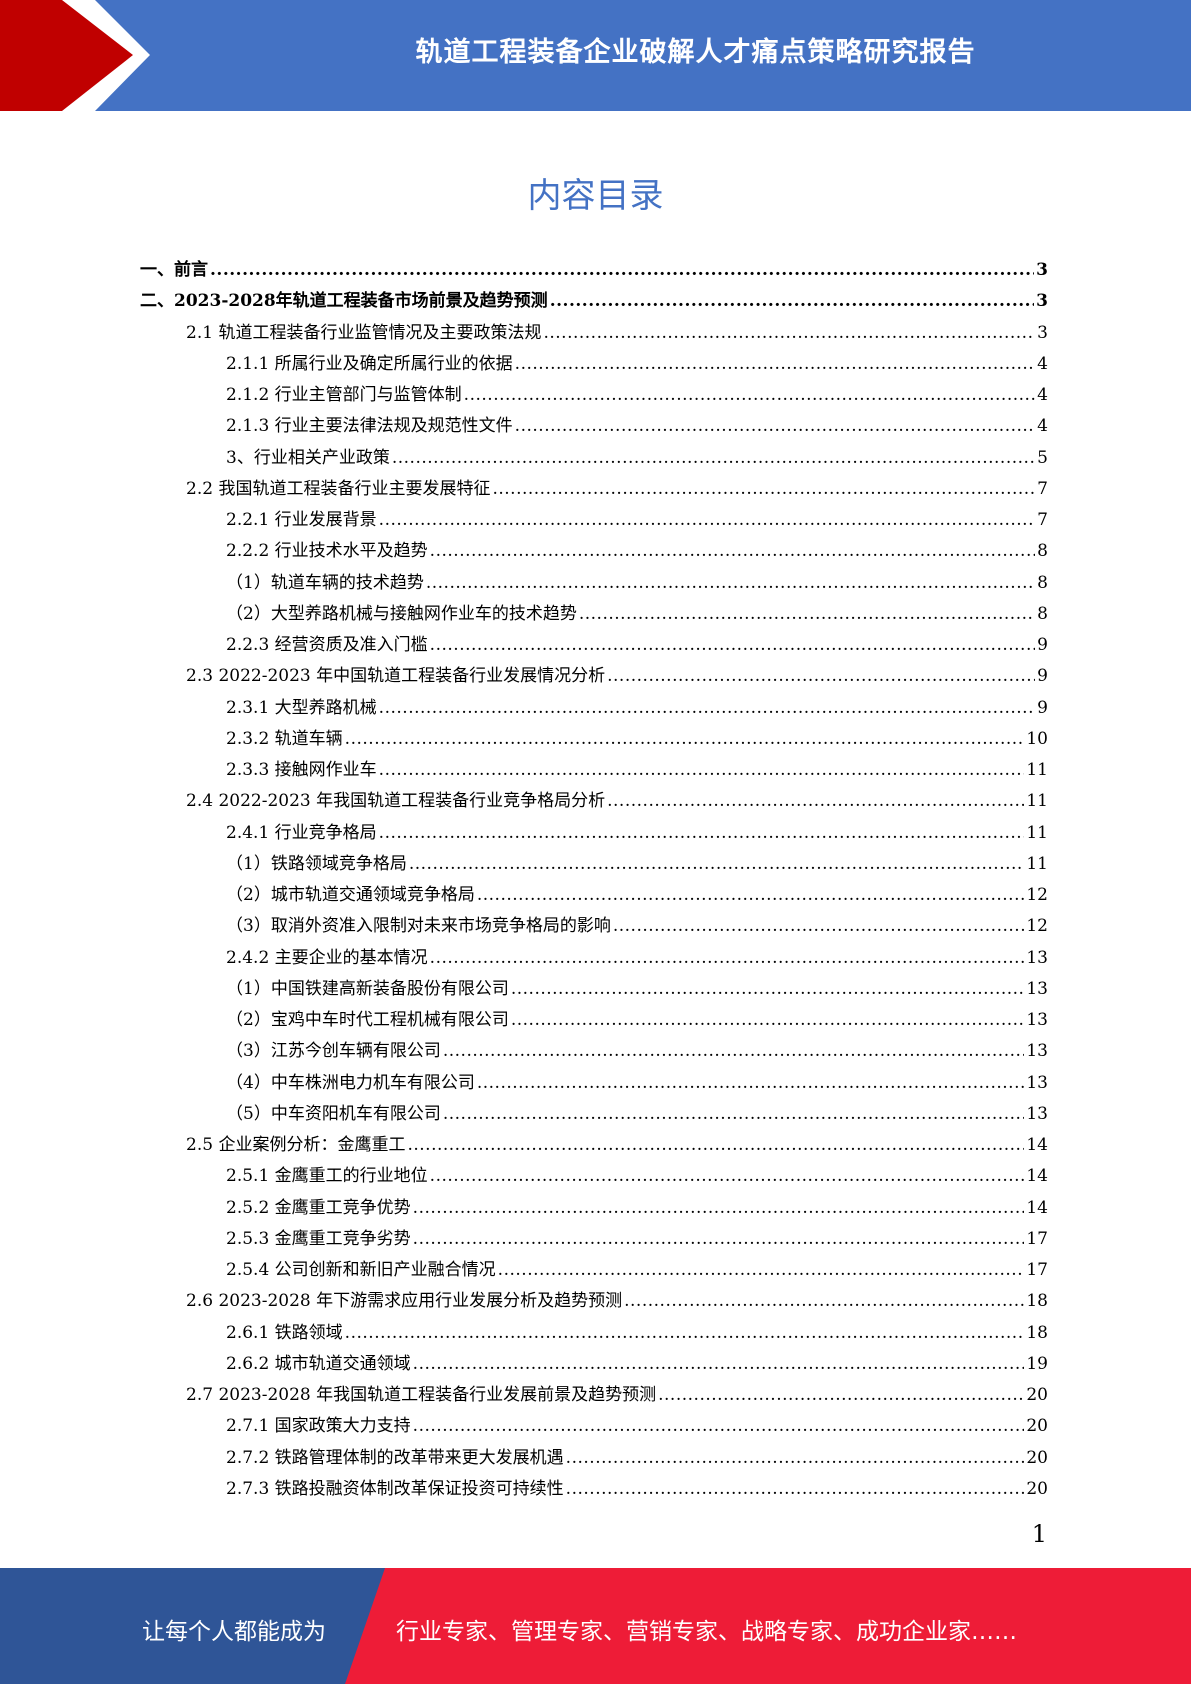 The image size is (1191, 1684). Describe the element at coordinates (637, 706) in the screenshot. I see `toc-entry: 2.3.1 大型养路机械 9` at that location.